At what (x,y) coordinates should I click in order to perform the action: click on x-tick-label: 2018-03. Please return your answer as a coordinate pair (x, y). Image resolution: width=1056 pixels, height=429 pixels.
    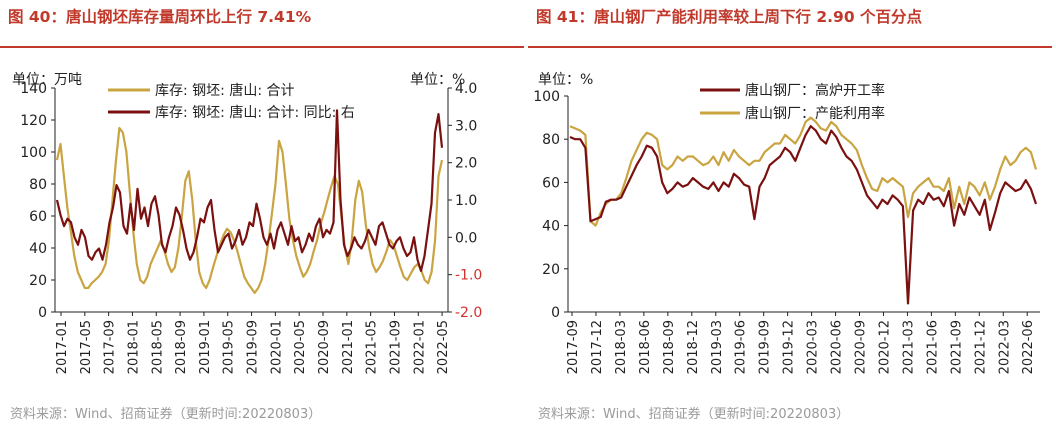
    Looking at the image, I should click on (621, 347).